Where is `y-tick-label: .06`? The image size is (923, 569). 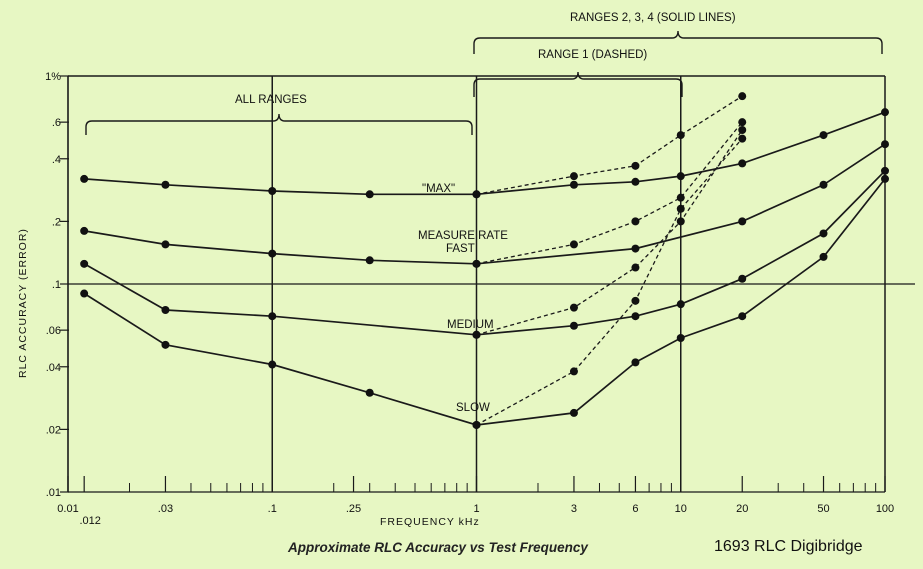
y-tick-label: .06 is located at coordinates (53, 331).